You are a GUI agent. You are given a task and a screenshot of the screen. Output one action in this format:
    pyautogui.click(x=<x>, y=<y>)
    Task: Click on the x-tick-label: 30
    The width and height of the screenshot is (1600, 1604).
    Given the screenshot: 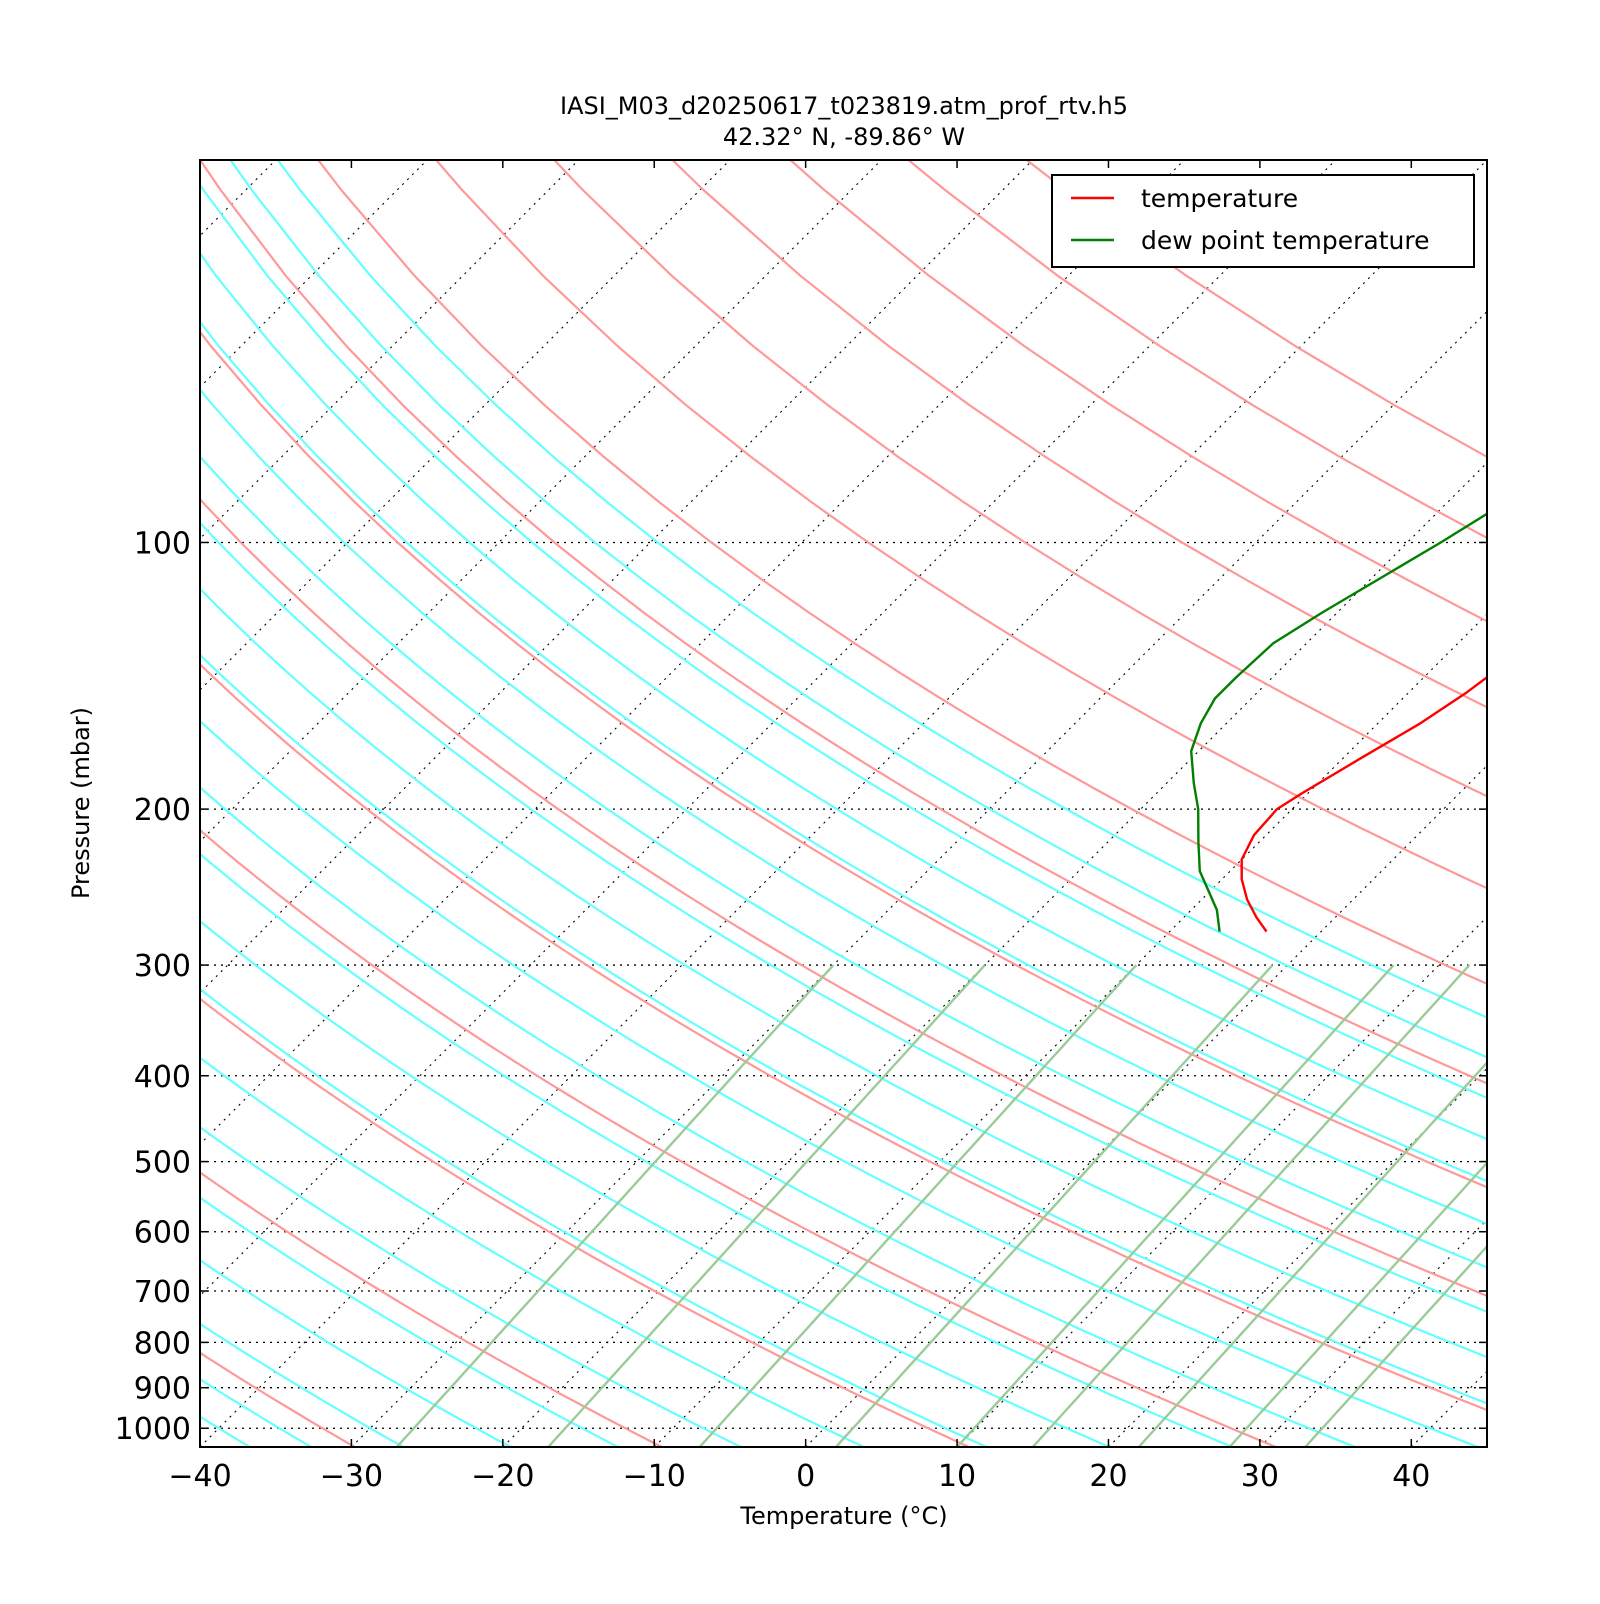 What is the action you would take?
    pyautogui.click(x=1260, y=1476)
    